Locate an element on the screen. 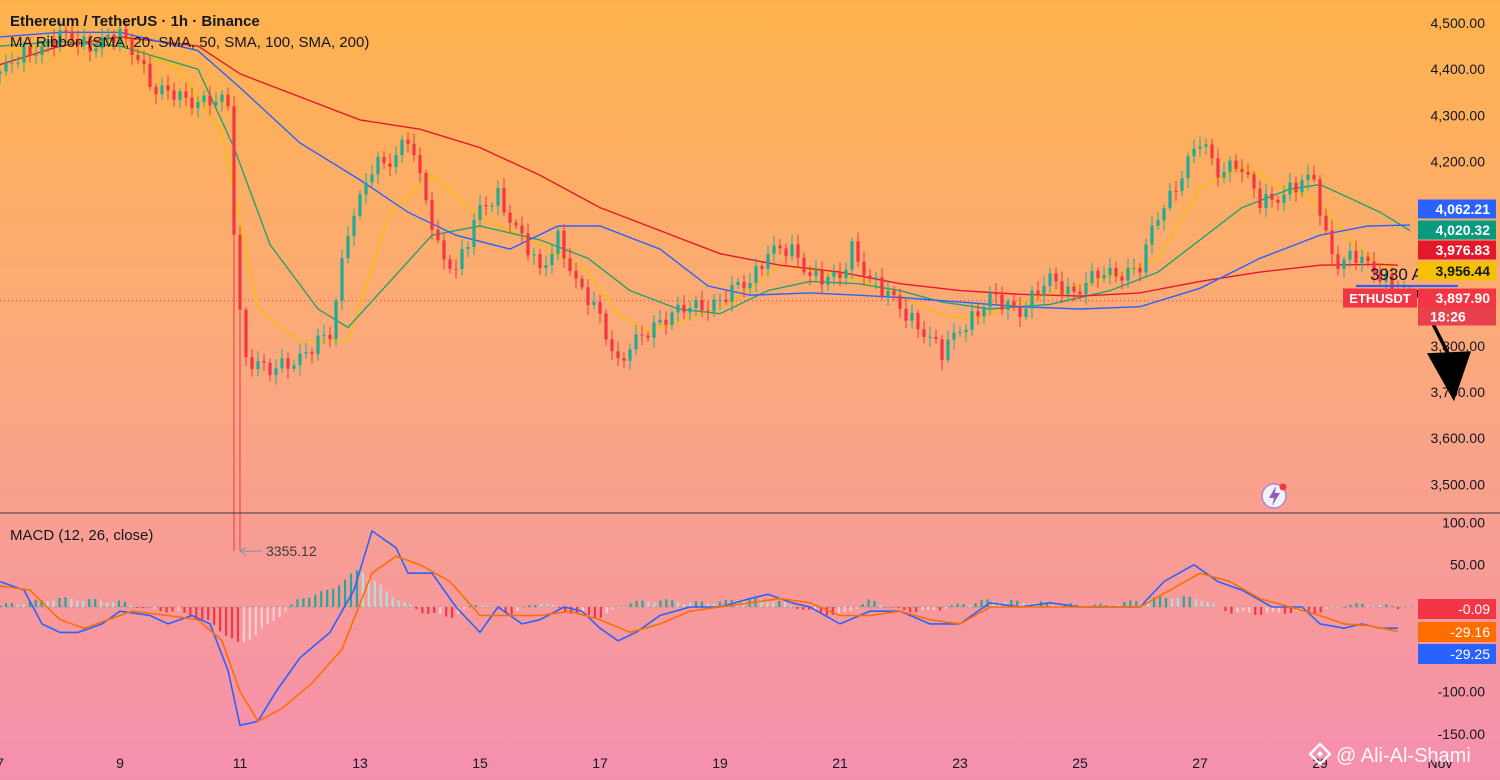 The height and width of the screenshot is (780, 1500). price-tick-label: 3,700.00 is located at coordinates (1458, 392).